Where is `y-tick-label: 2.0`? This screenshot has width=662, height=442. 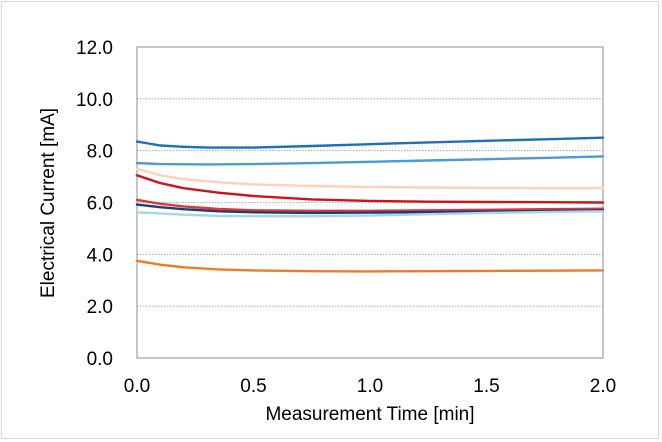 y-tick-label: 2.0 is located at coordinates (100, 307).